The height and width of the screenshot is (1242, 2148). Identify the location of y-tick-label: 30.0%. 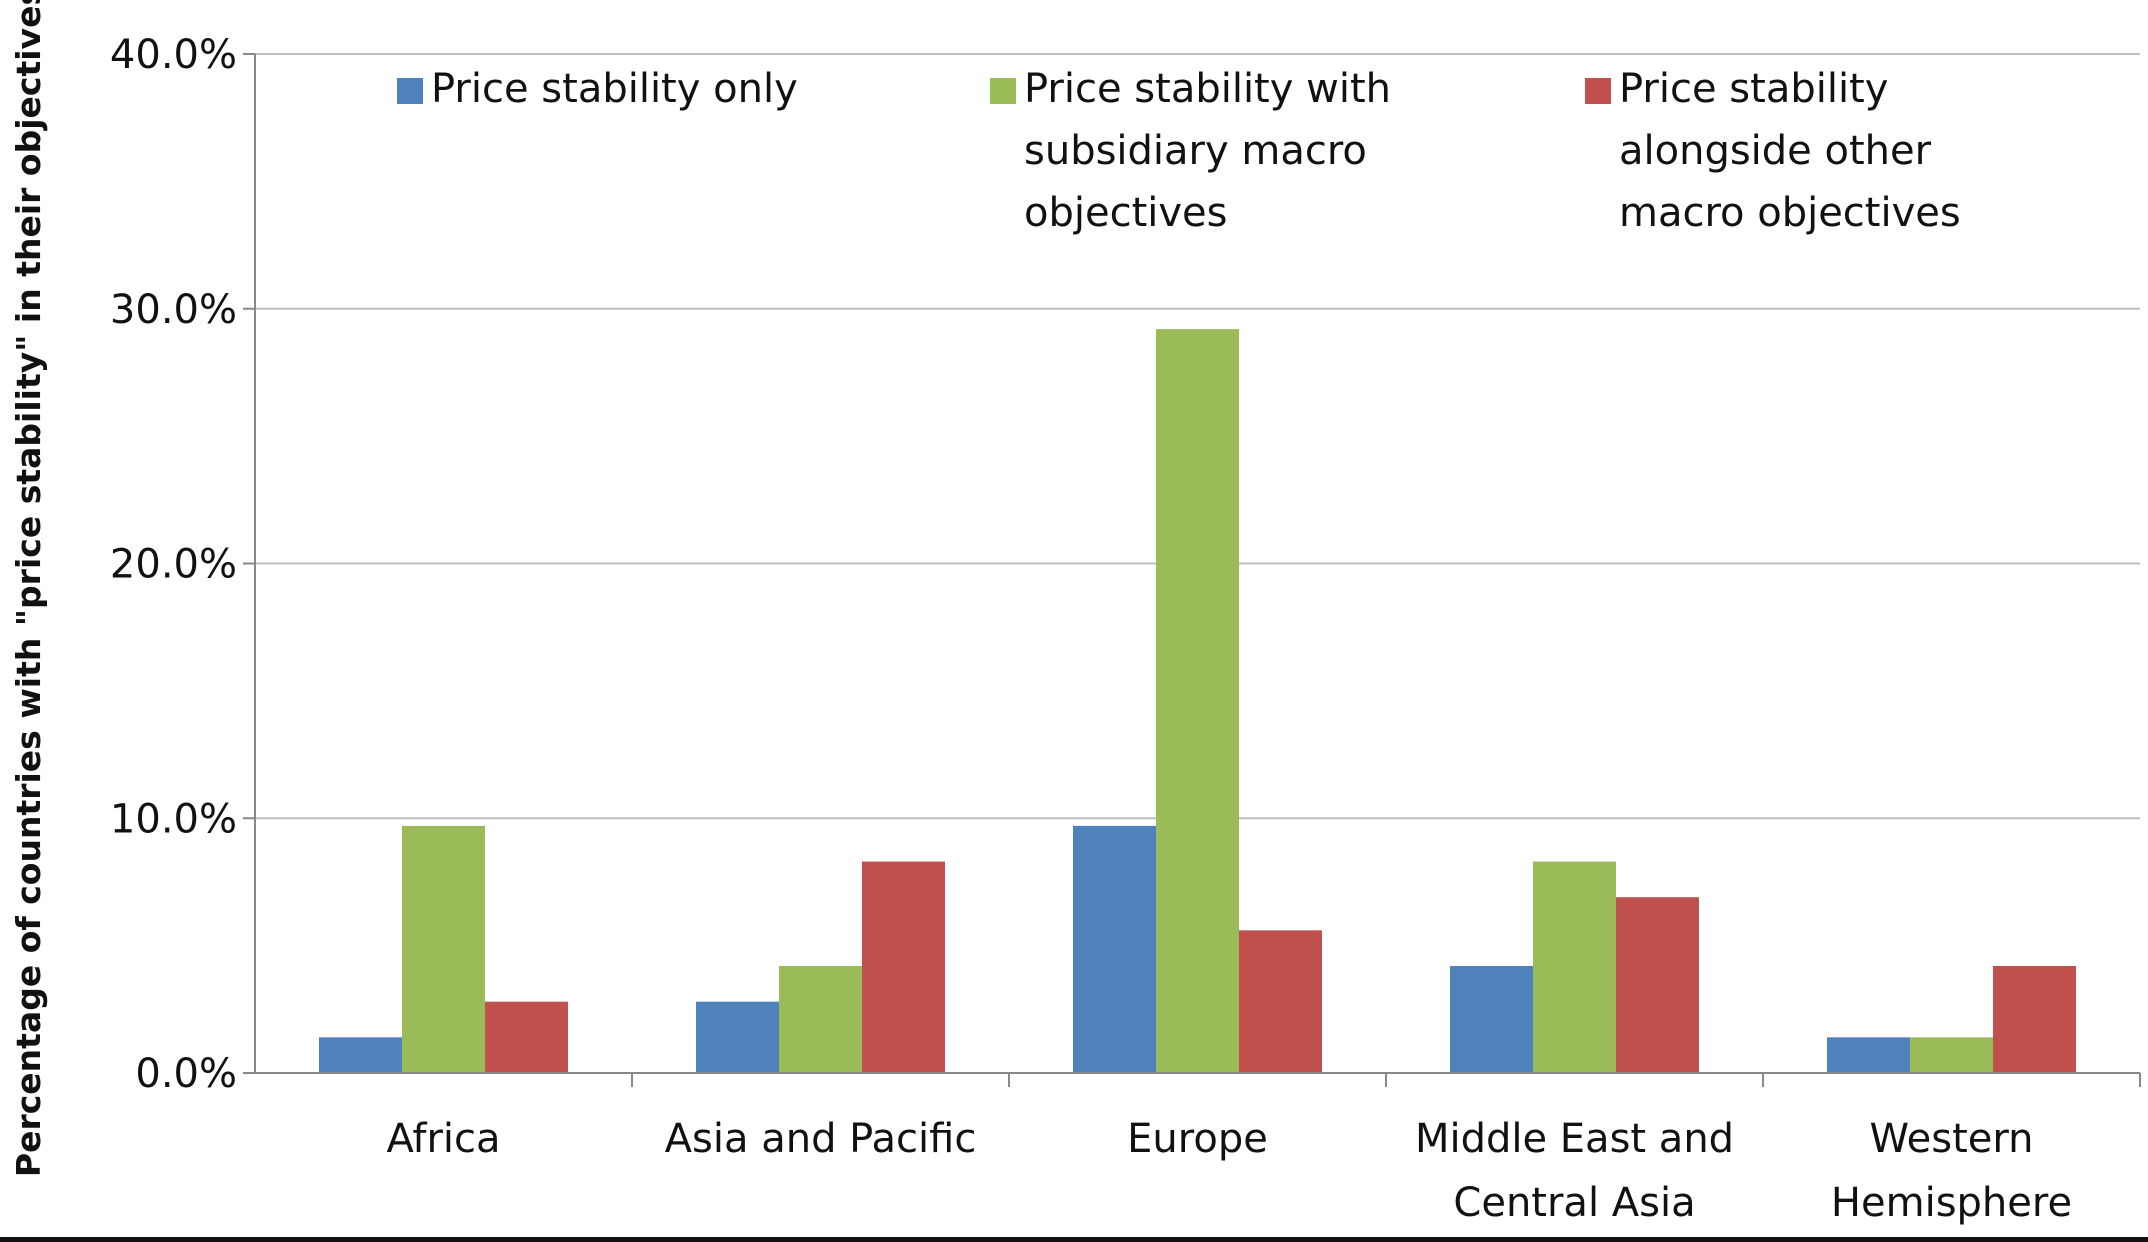
(173, 310).